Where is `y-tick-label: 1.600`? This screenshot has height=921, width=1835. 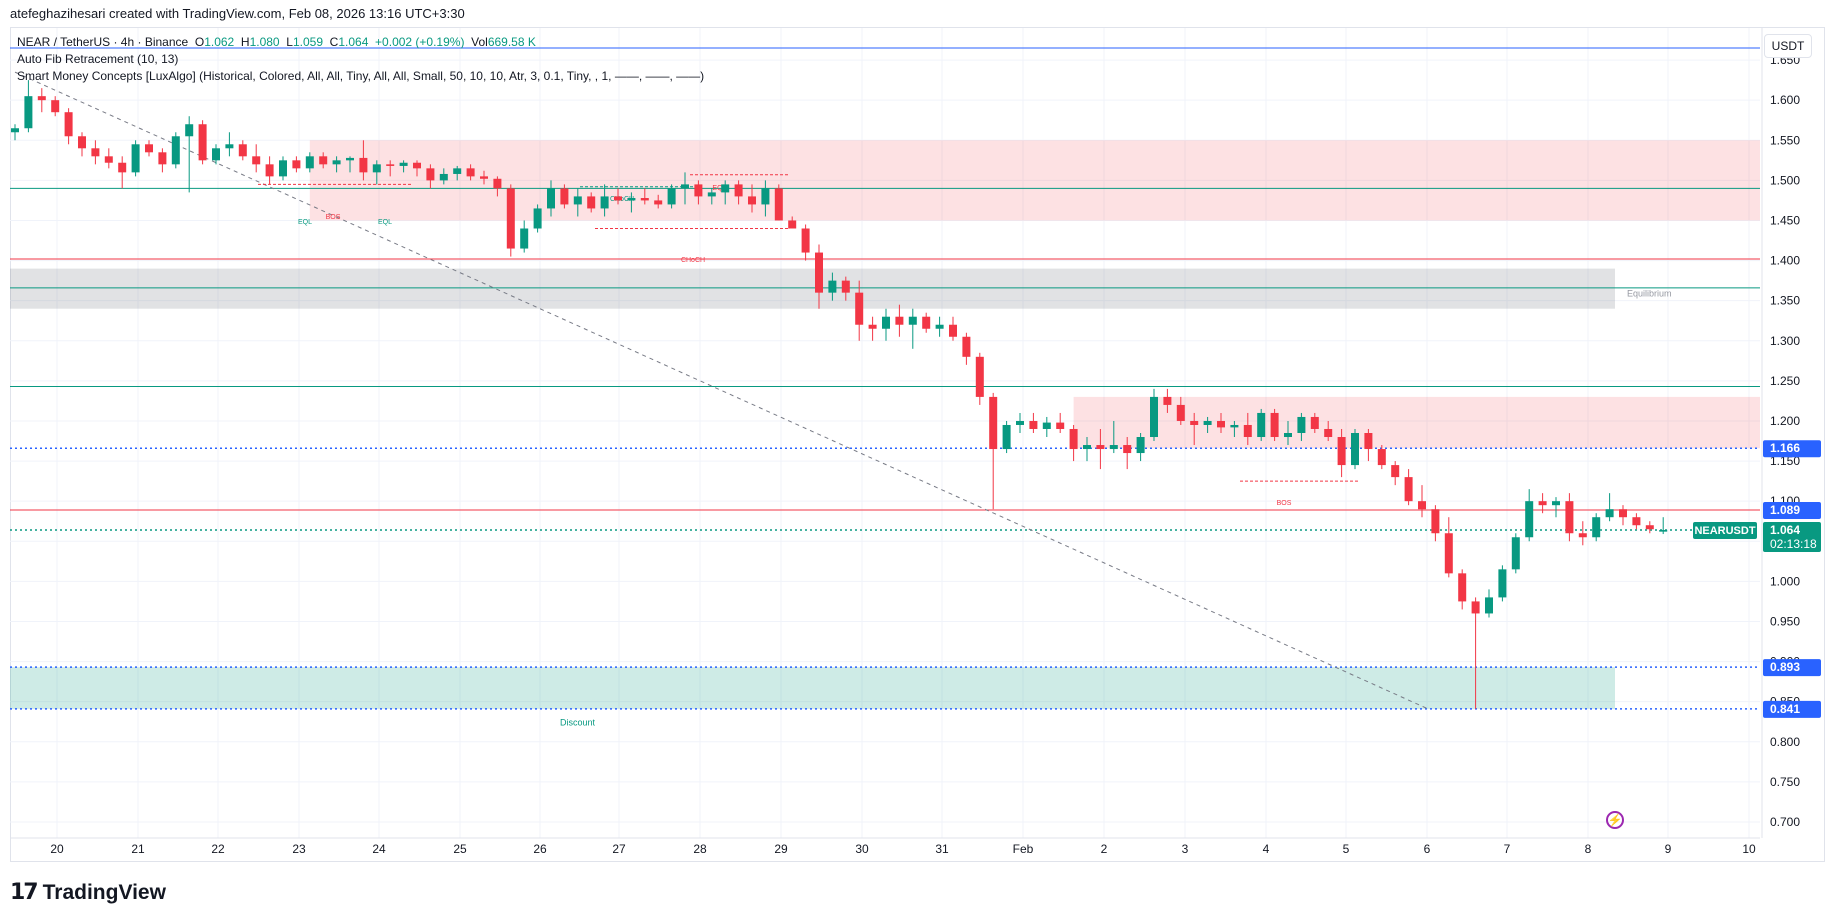 y-tick-label: 1.600 is located at coordinates (1785, 100).